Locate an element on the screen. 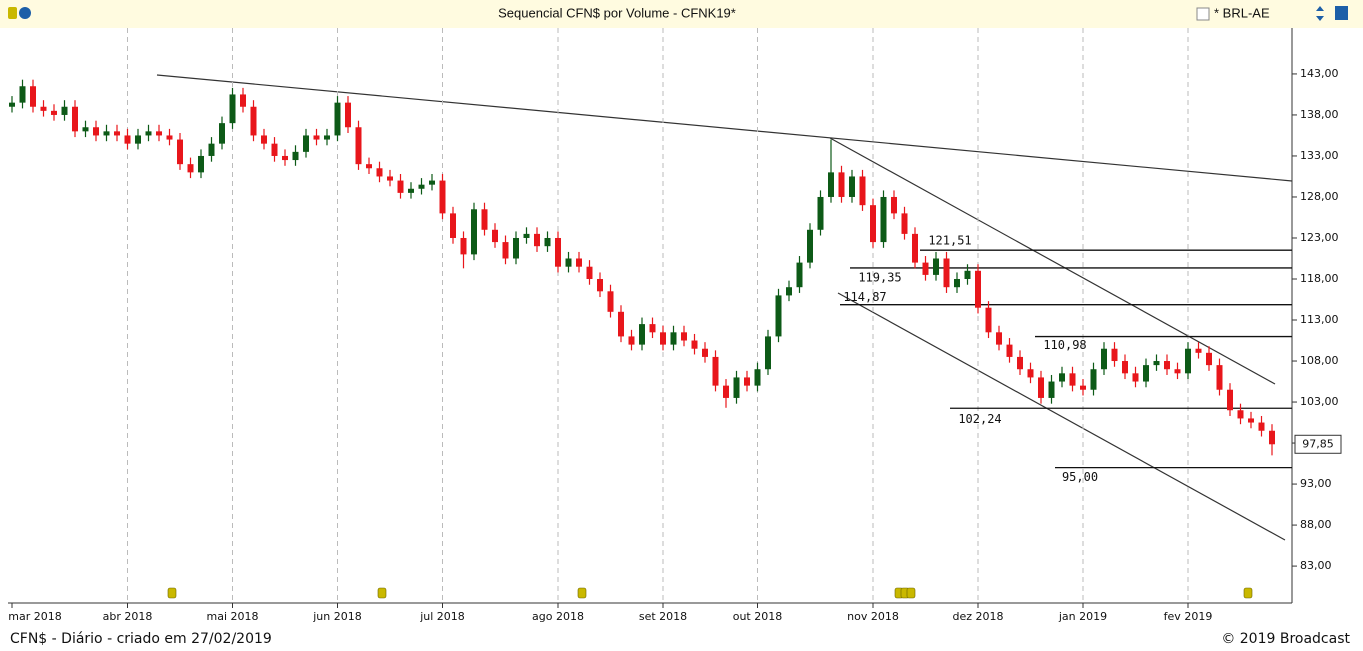 This screenshot has width=1363, height=651. y-tick-label: 83,00 is located at coordinates (1316, 565).